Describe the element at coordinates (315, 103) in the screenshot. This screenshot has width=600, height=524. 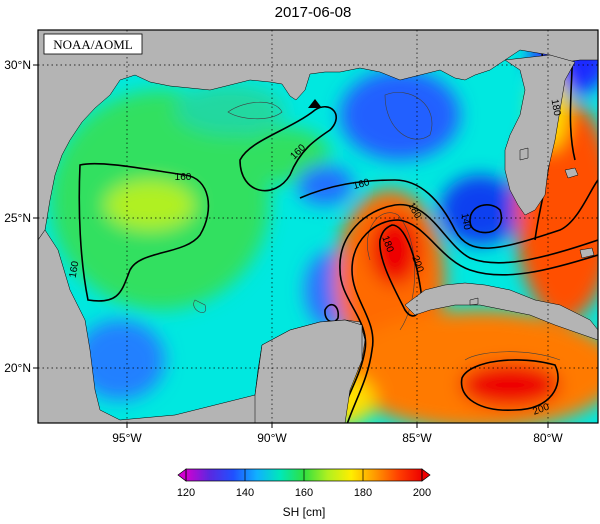
I see `black-triangle-marker` at that location.